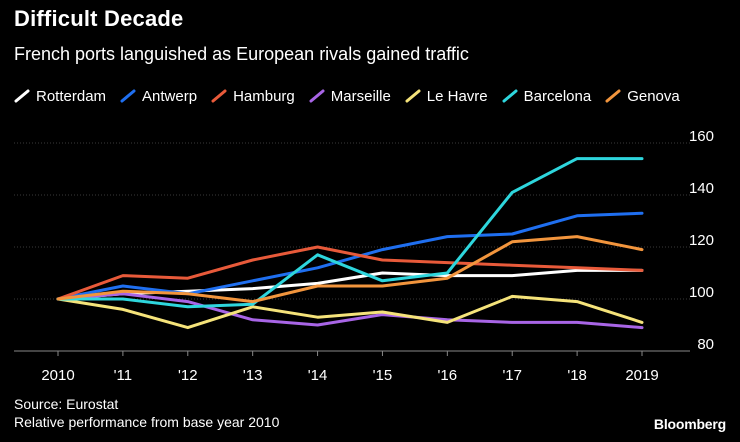 This screenshot has height=442, width=740. Describe the element at coordinates (705, 344) in the screenshot. I see `y-tick-label: 80` at that location.